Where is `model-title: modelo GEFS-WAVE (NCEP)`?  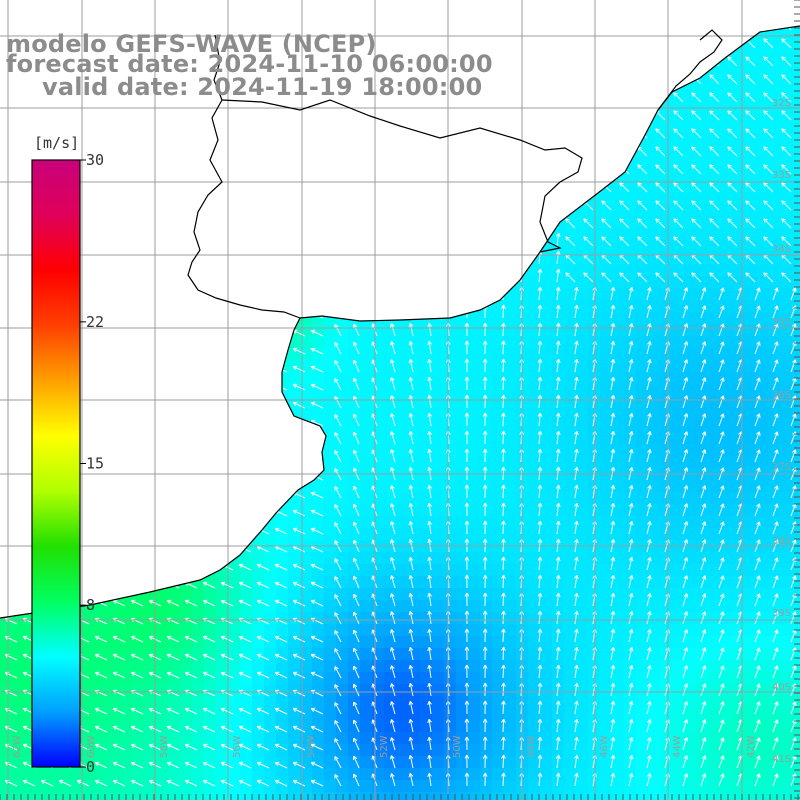
model-title: modelo GEFS-WAVE (NCEP) is located at coordinates (191, 44).